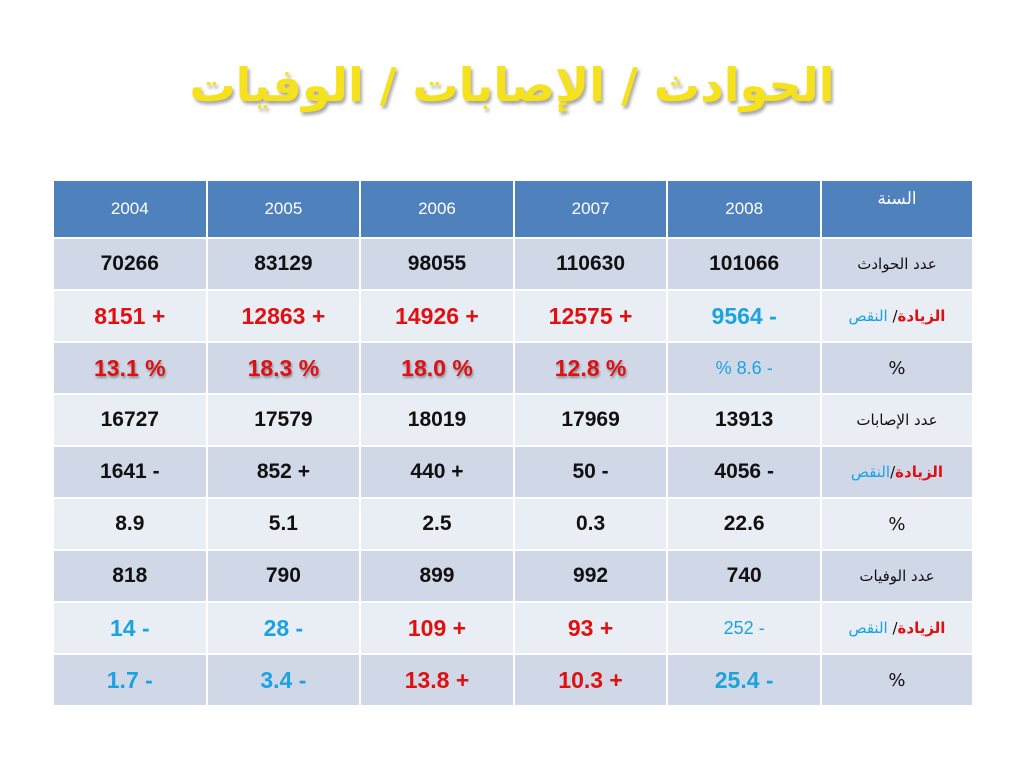 This screenshot has height=768, width=1024. Describe the element at coordinates (437, 628) in the screenshot. I see `table-cell: + 109` at that location.